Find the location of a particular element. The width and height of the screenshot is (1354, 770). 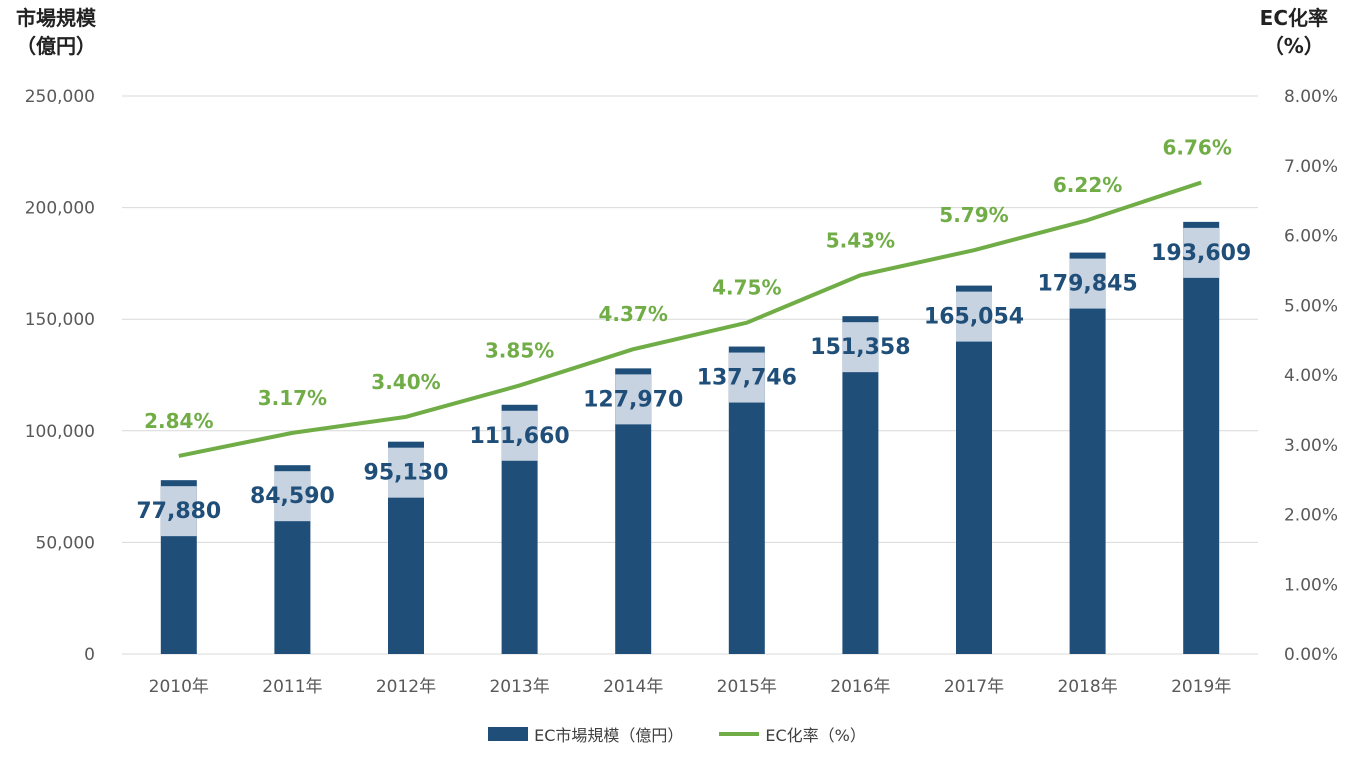

ec-rate-value-label: 6.22% is located at coordinates (1087, 185).